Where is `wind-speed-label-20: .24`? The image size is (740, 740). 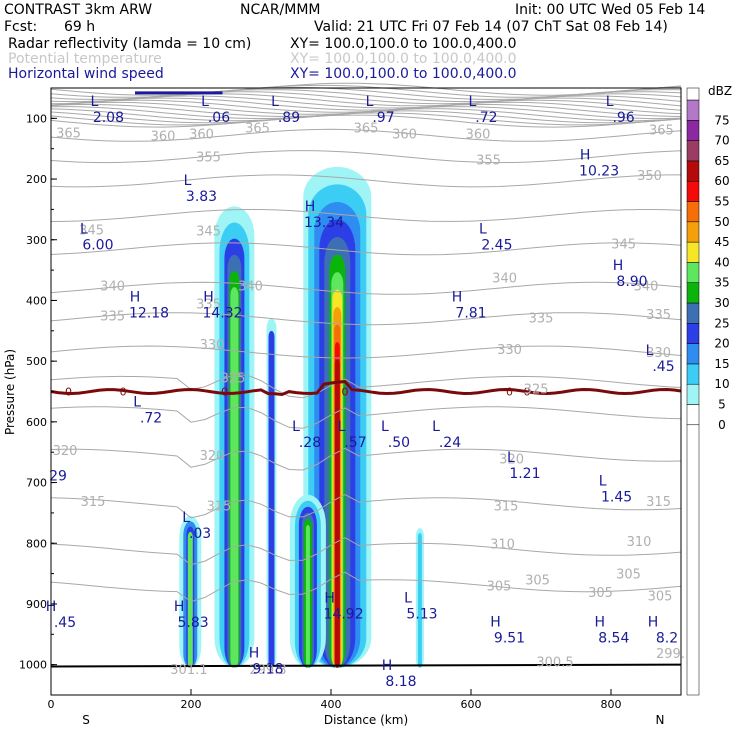
wind-speed-label-20: .24 is located at coordinates (450, 443).